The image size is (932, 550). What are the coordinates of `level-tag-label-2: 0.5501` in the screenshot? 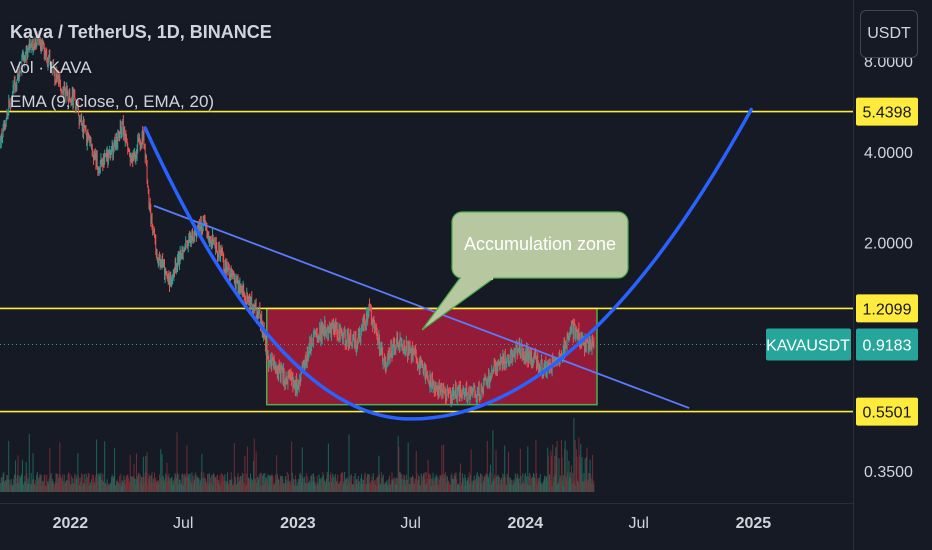 It's located at (887, 413).